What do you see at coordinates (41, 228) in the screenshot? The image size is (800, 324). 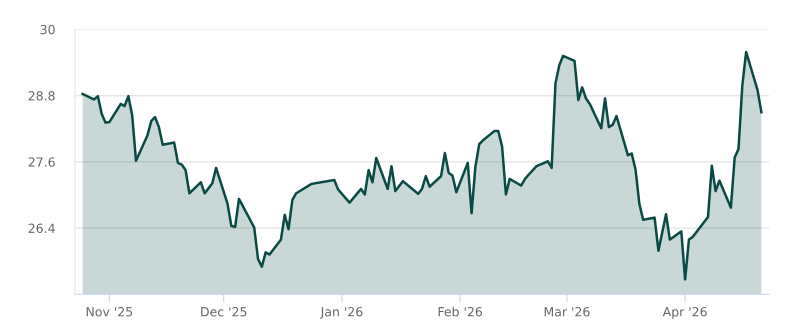 I see `y-tick-label: 26.4` at bounding box center [41, 228].